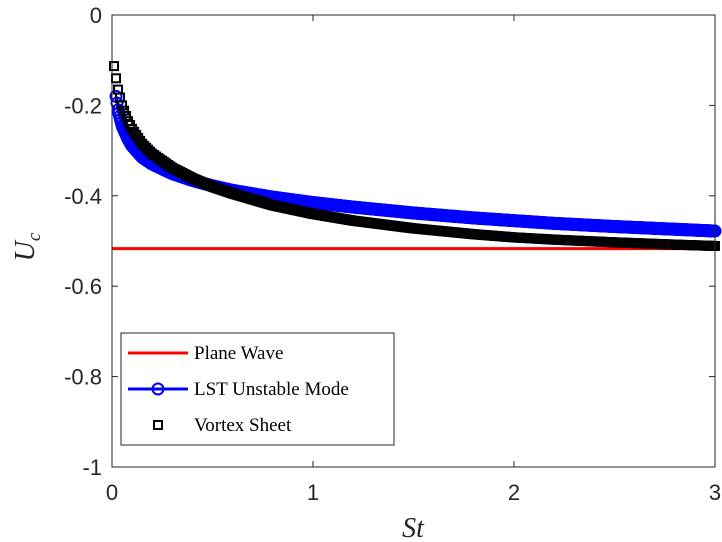  Describe the element at coordinates (92, 467) in the screenshot. I see `y-tick-label: -1` at that location.